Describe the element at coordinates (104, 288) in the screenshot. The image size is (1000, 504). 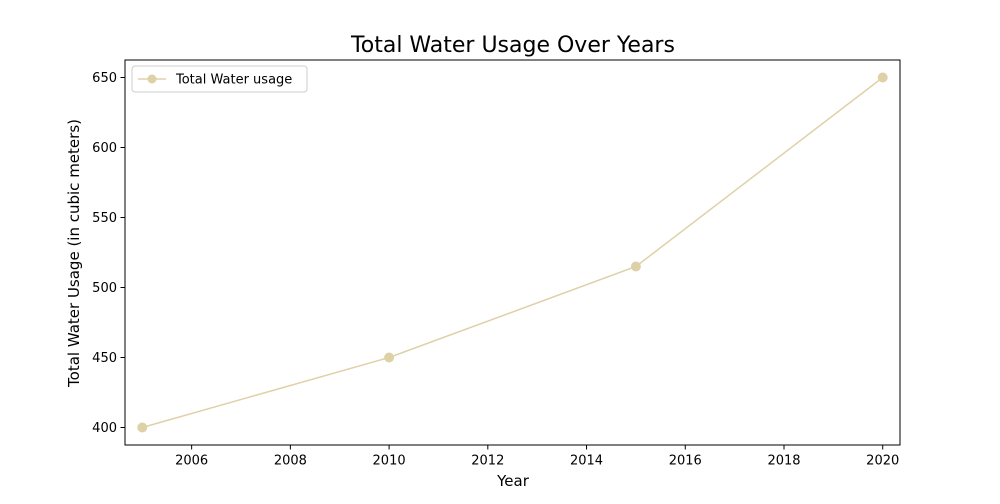
I see `y-tick-label: 500` at that location.